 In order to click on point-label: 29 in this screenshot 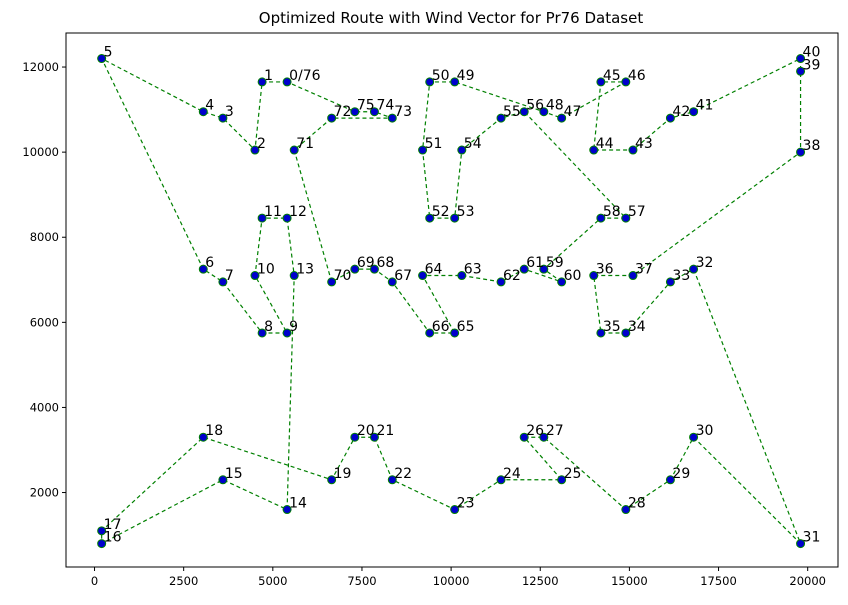, I will do `click(681, 474)`.